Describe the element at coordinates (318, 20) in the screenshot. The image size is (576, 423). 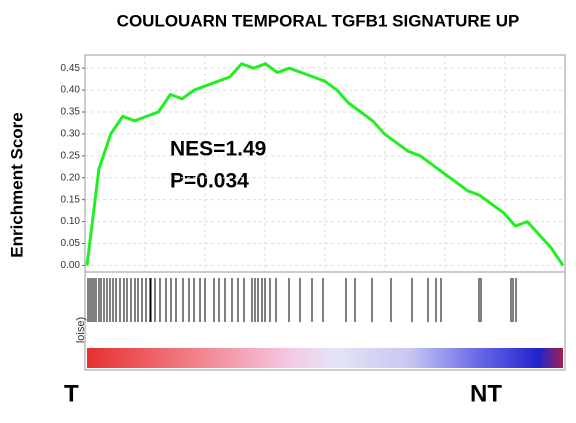
I see `chart-title: COULOUARN TEMPORAL TGFB1 SIGNATURE UP` at that location.